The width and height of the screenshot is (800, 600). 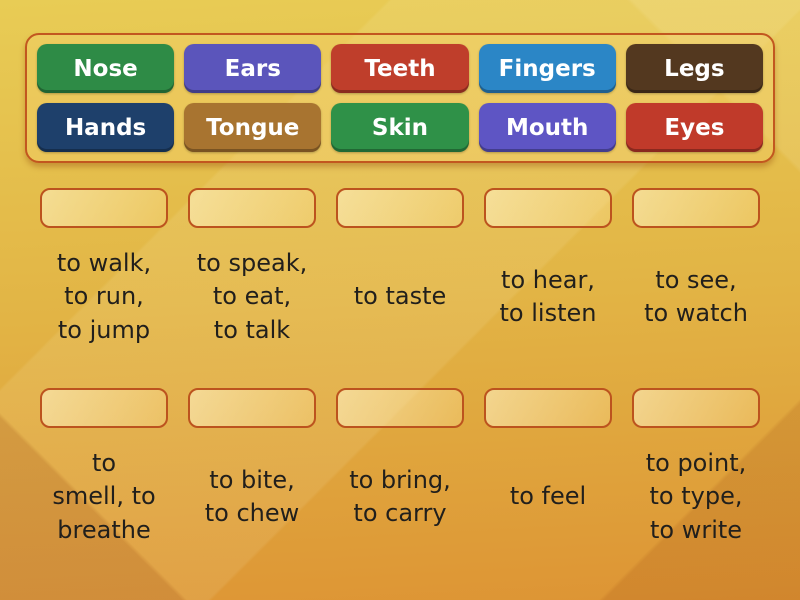 What do you see at coordinates (106, 127) in the screenshot?
I see `word-tile-hands: Hands` at bounding box center [106, 127].